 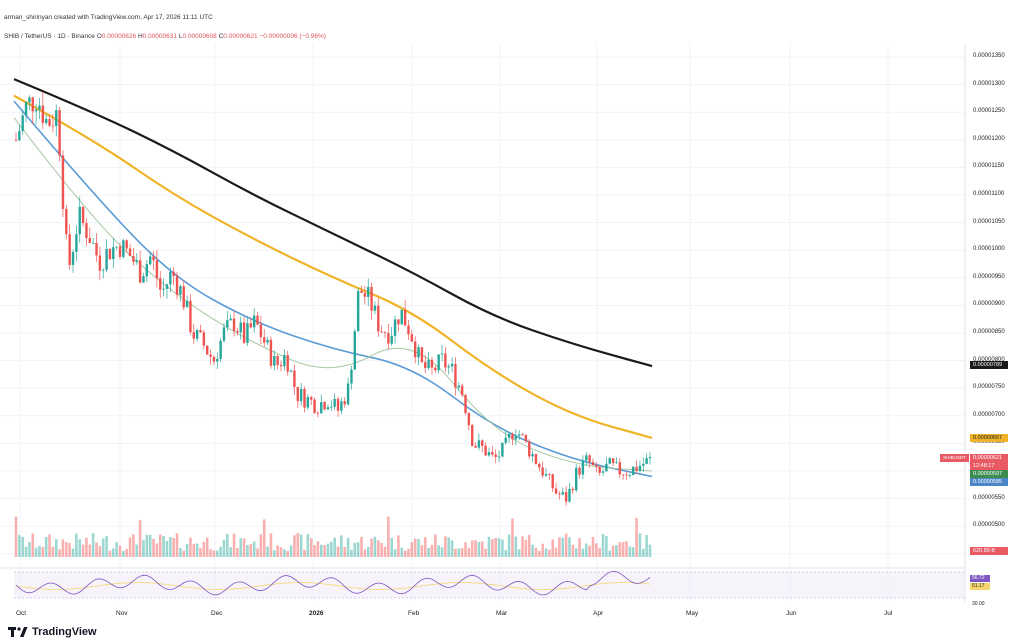 I want to click on open-label: O, so click(x=99, y=36).